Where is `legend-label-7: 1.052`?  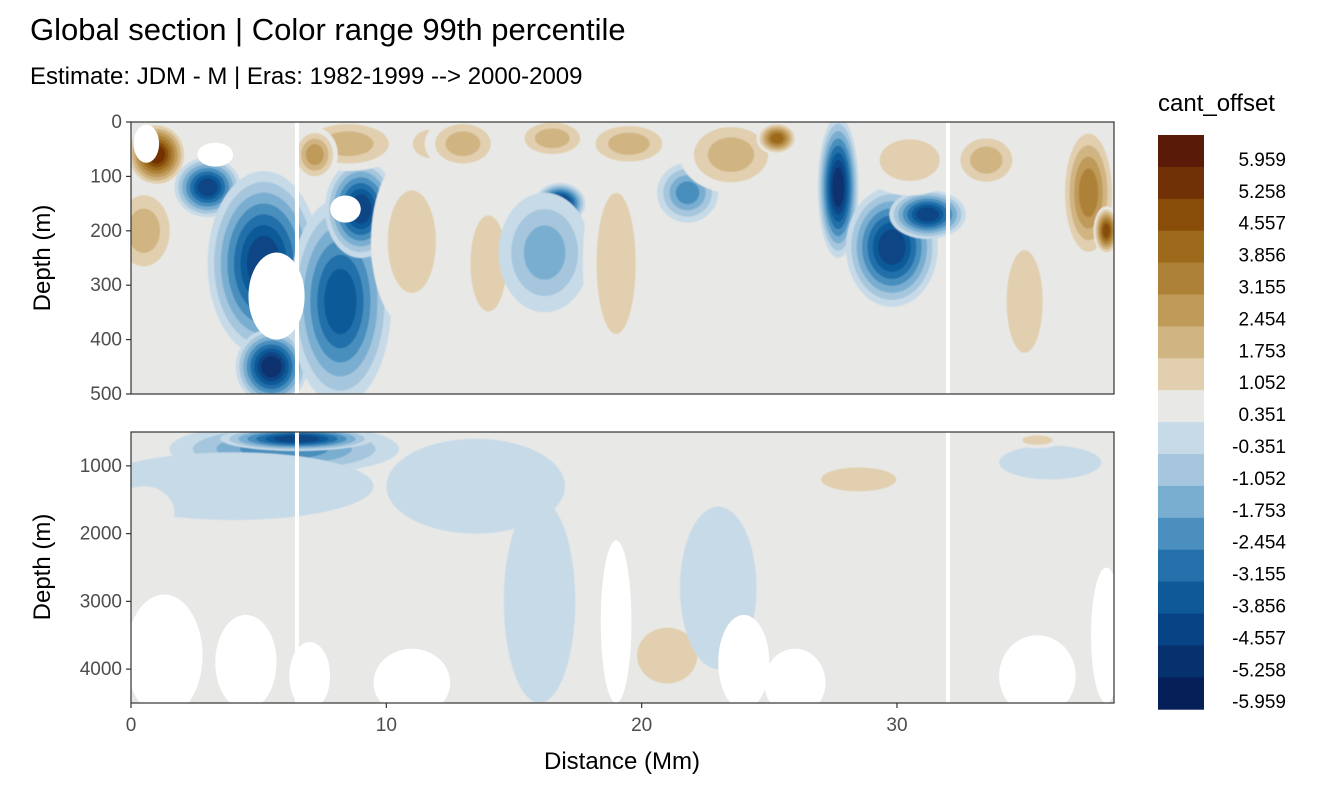
legend-label-7: 1.052 is located at coordinates (1262, 383).